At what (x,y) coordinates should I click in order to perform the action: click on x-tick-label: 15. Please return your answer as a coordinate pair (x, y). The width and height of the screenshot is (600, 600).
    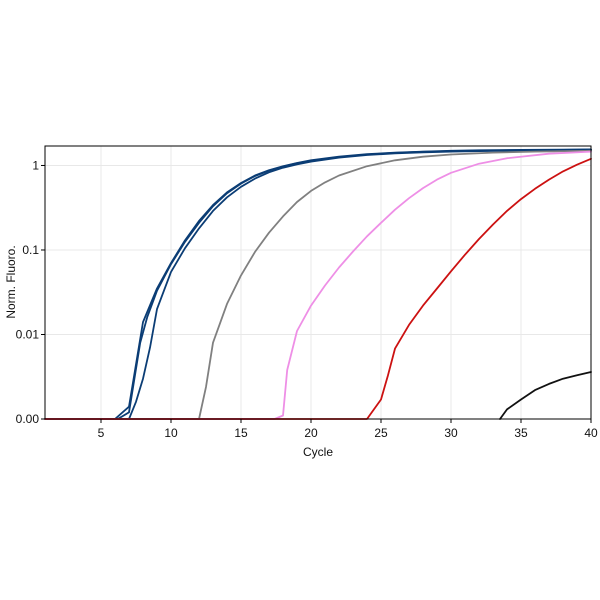
    Looking at the image, I should click on (241, 433).